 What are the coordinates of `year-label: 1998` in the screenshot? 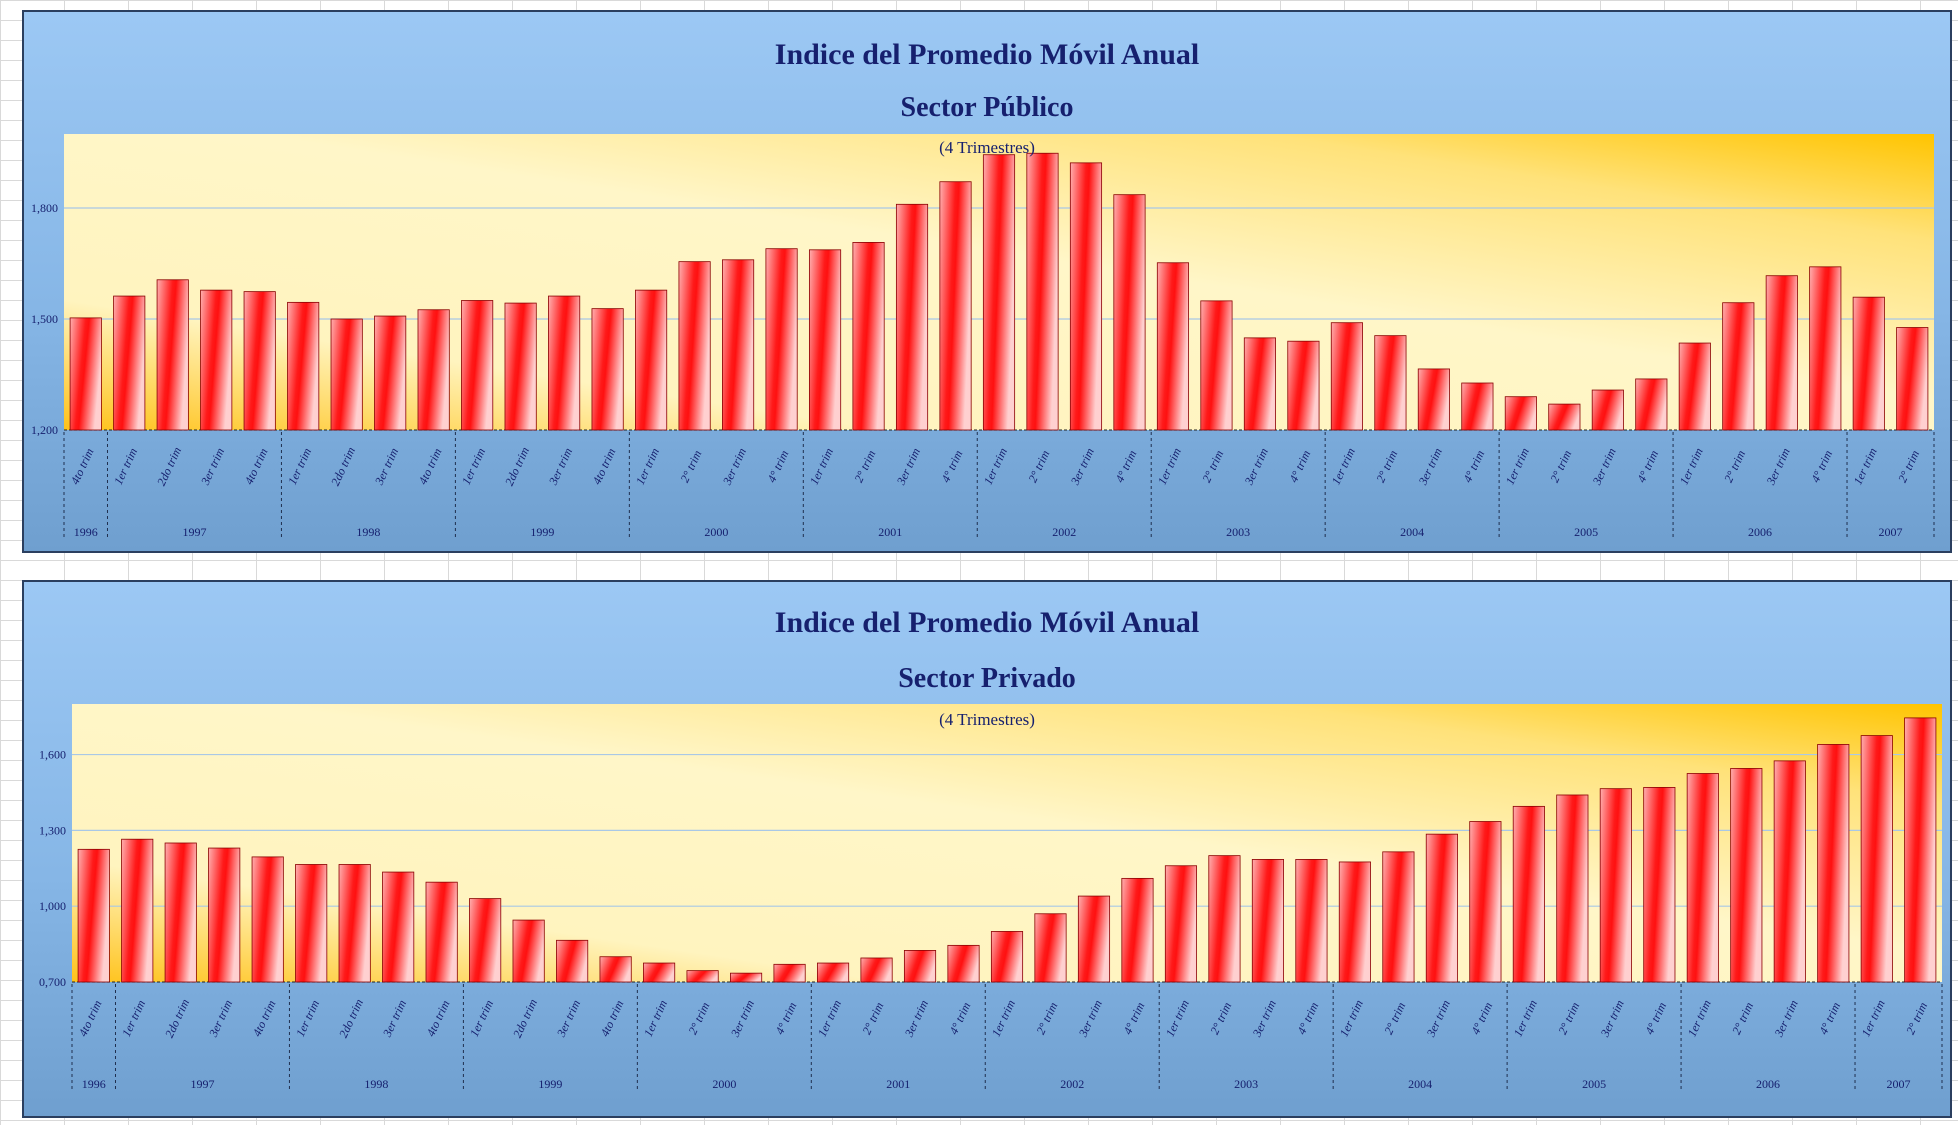 It's located at (368, 532).